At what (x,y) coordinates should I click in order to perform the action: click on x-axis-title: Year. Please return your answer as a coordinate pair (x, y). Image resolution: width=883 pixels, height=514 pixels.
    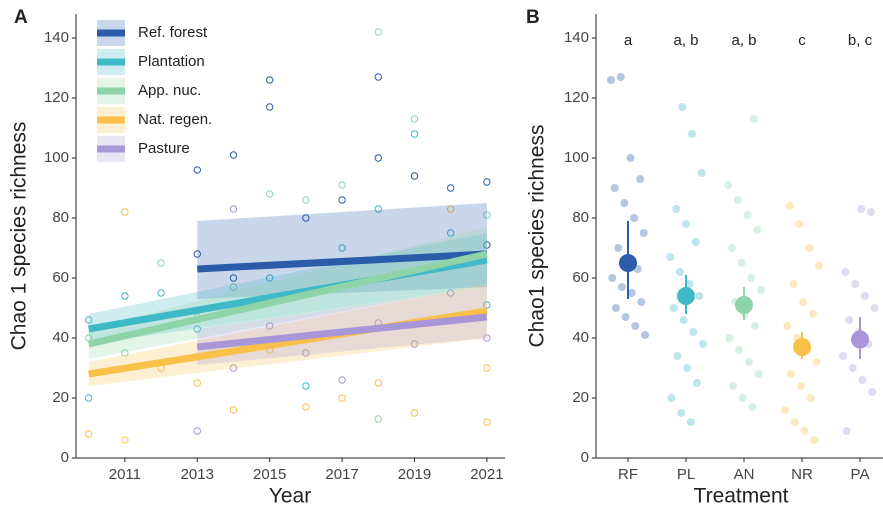
    Looking at the image, I should click on (290, 496).